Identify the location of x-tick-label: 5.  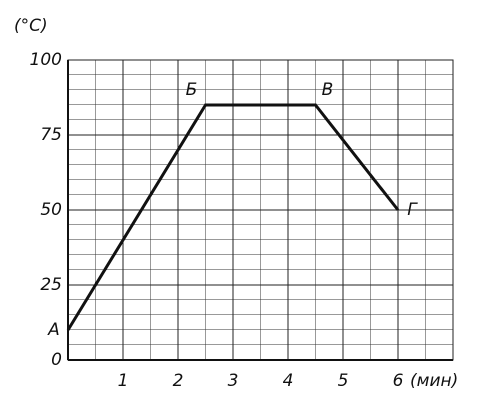
(343, 381).